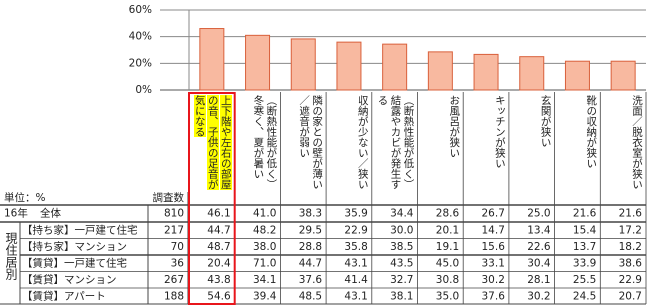  Describe the element at coordinates (630, 230) in the screenshot. I see `cell-value: 17.2` at that location.